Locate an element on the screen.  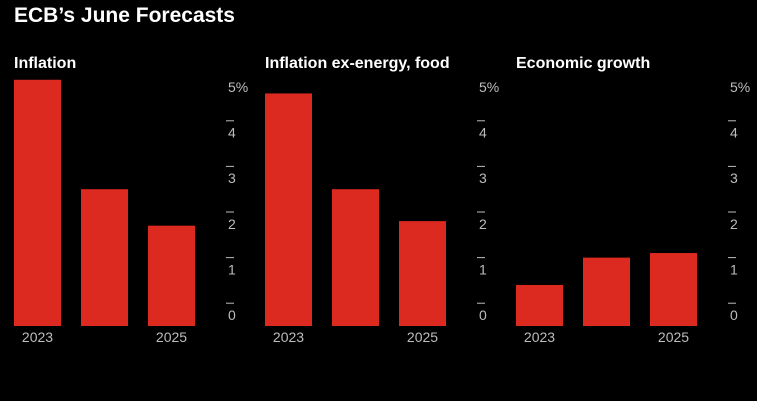
y-tick-label-3-3: 3 is located at coordinates (734, 178).